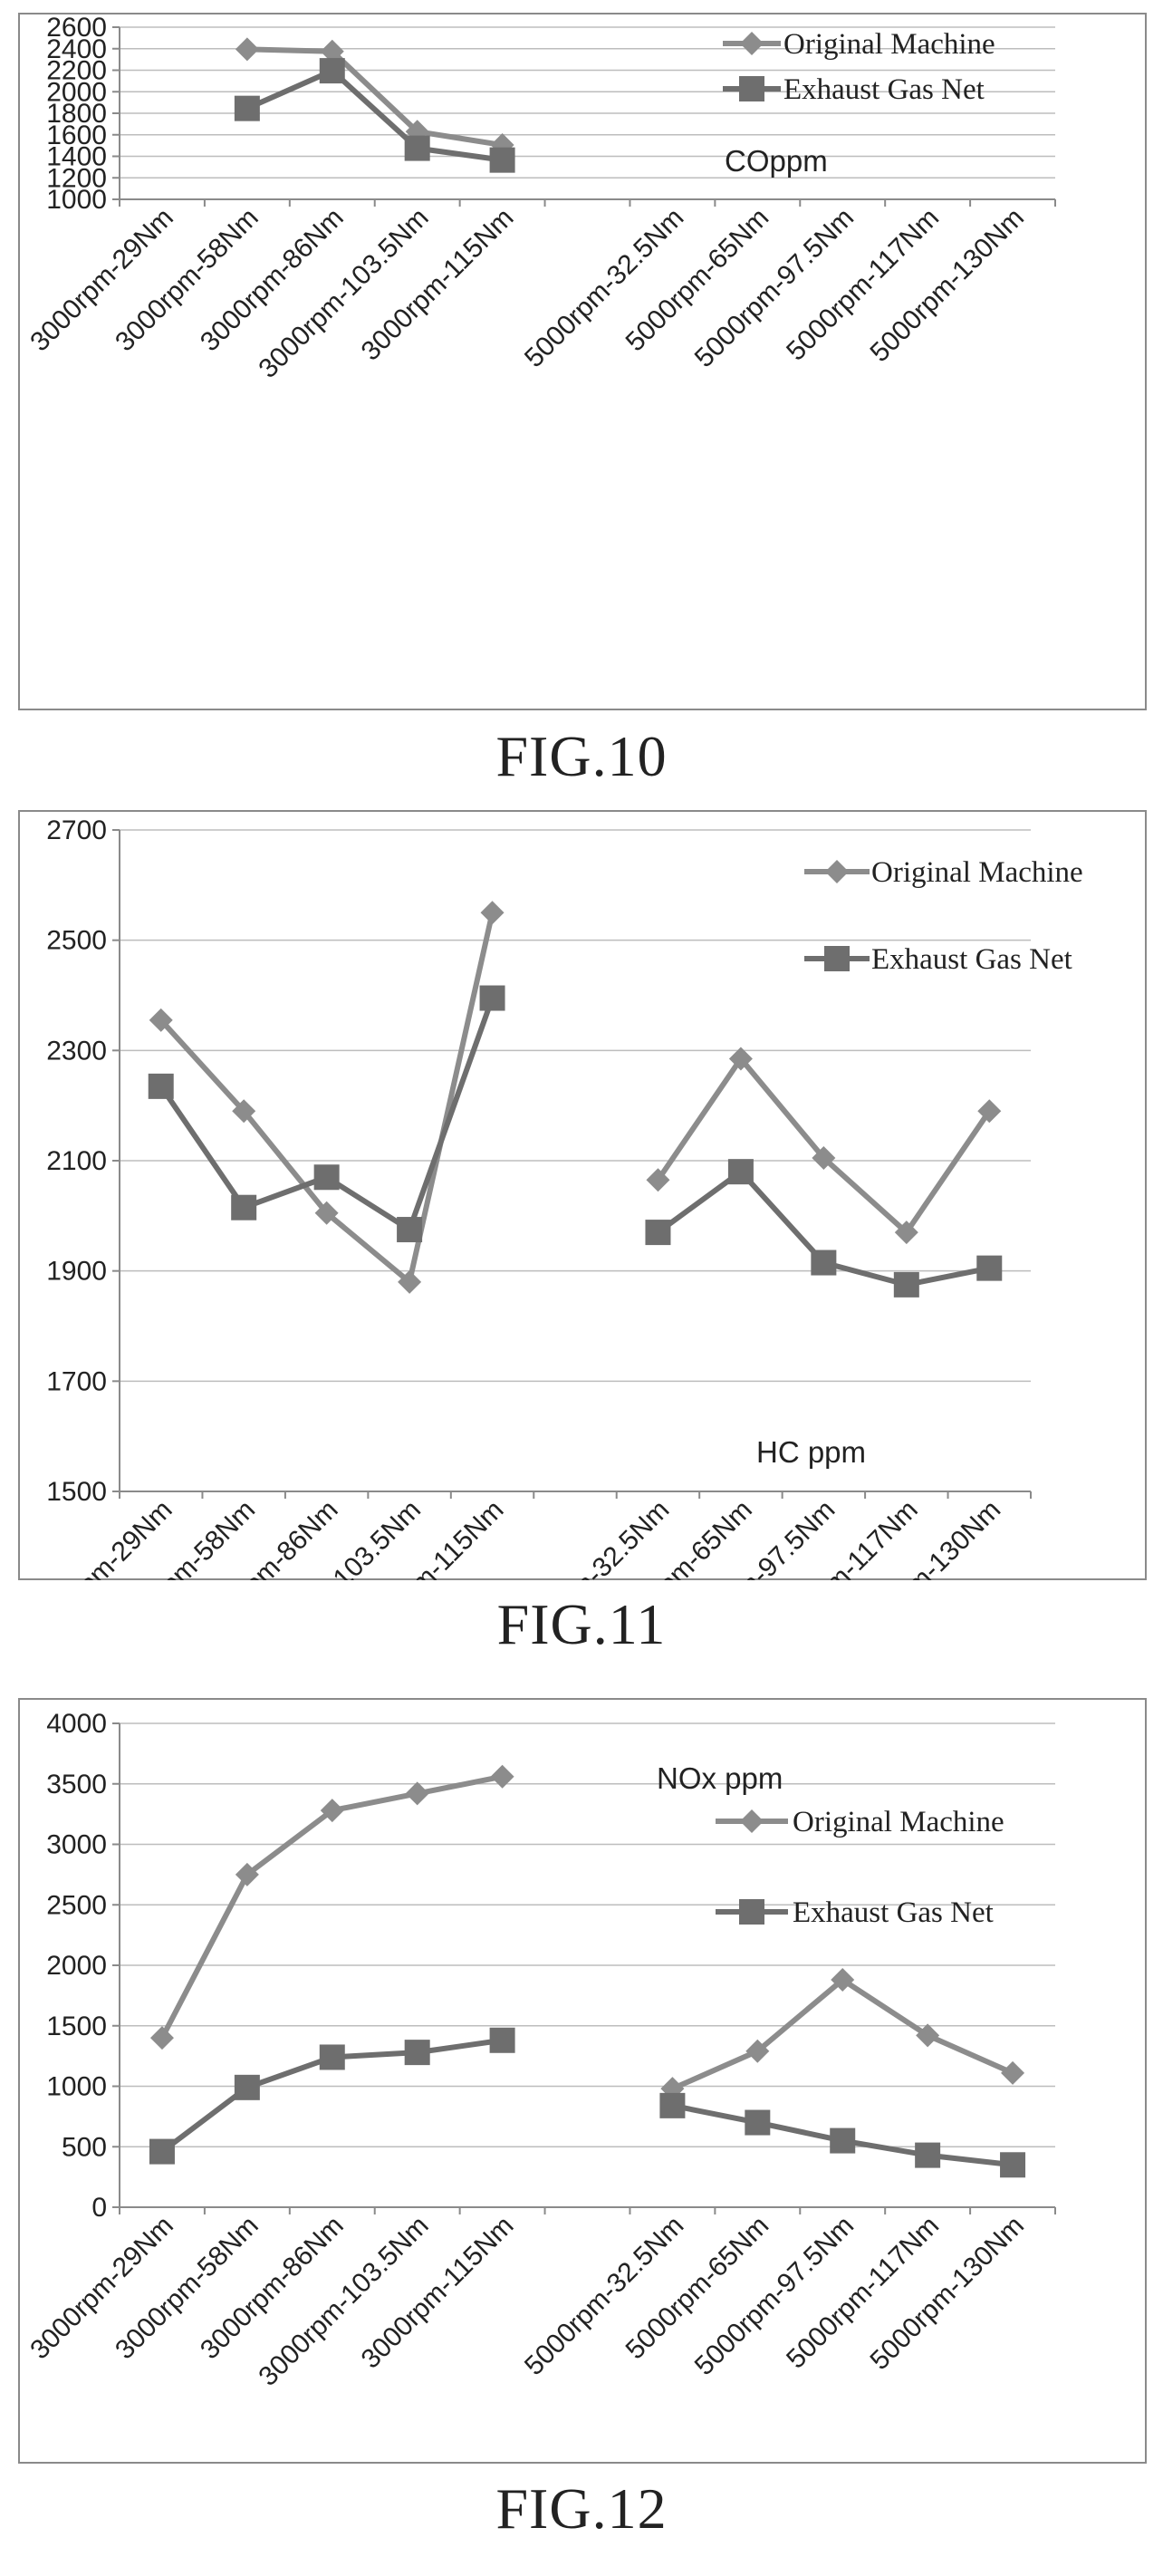 The width and height of the screenshot is (1163, 2576). What do you see at coordinates (776, 161) in the screenshot?
I see `chart-annotation: COppm` at bounding box center [776, 161].